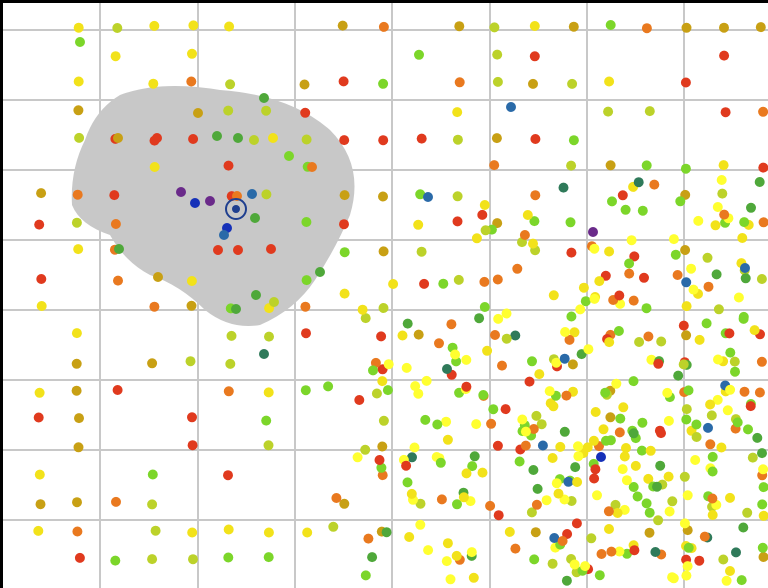  Describe the element at coordinates (384, 1) in the screenshot. I see `map-border-top` at that location.